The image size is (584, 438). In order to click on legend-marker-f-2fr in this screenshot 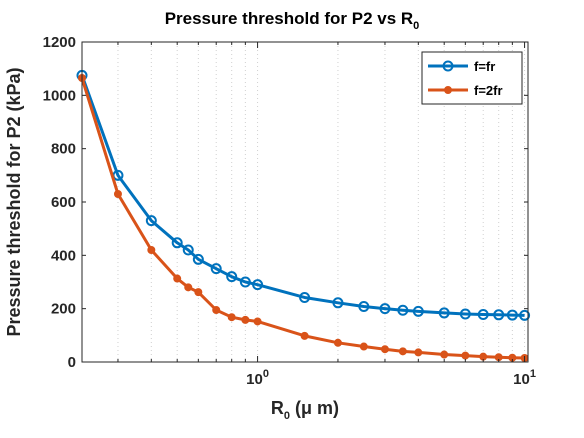, I will do `click(448, 90)`.